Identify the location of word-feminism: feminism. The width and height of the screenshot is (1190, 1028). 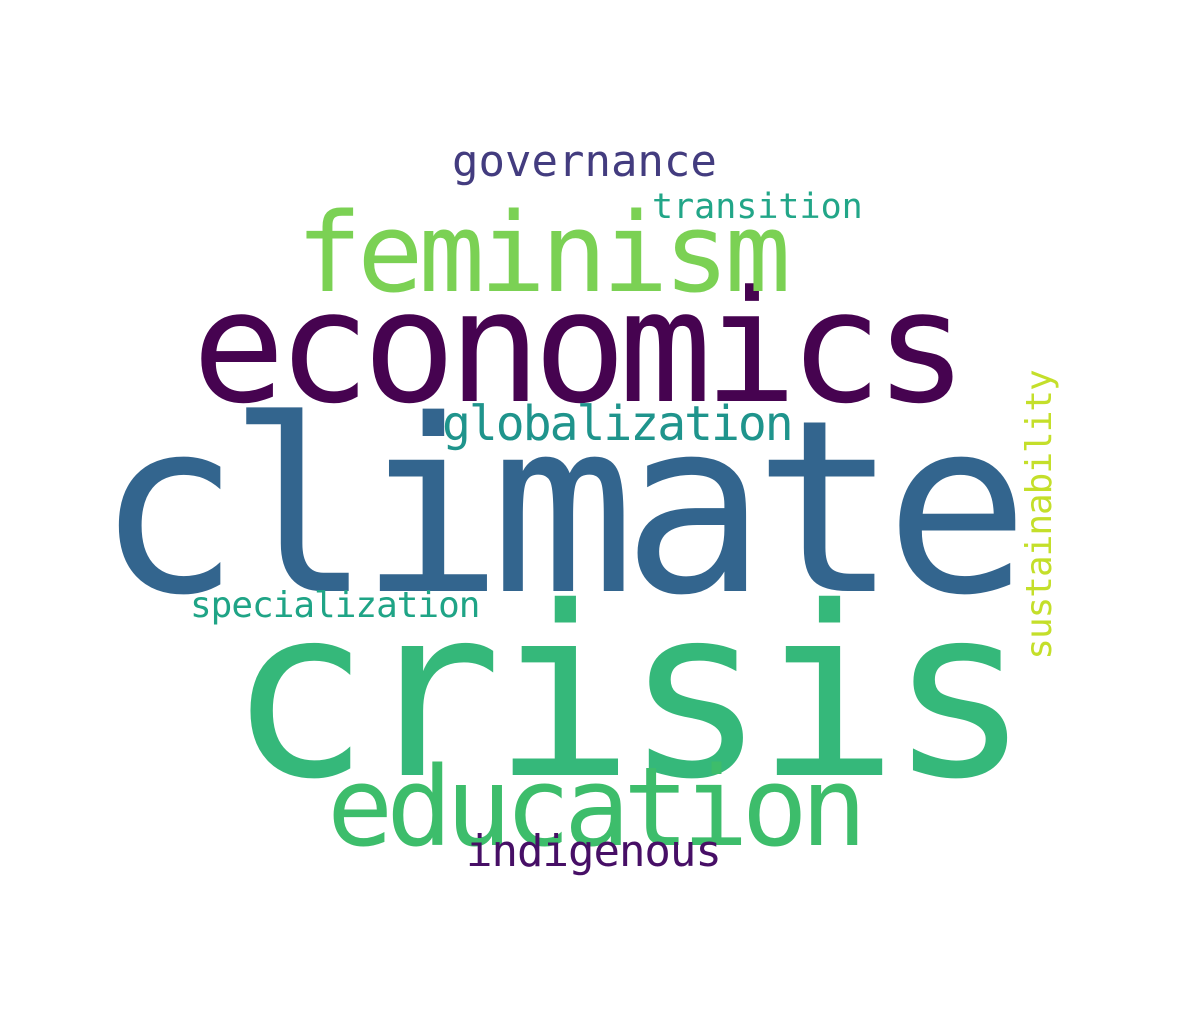
(543, 253).